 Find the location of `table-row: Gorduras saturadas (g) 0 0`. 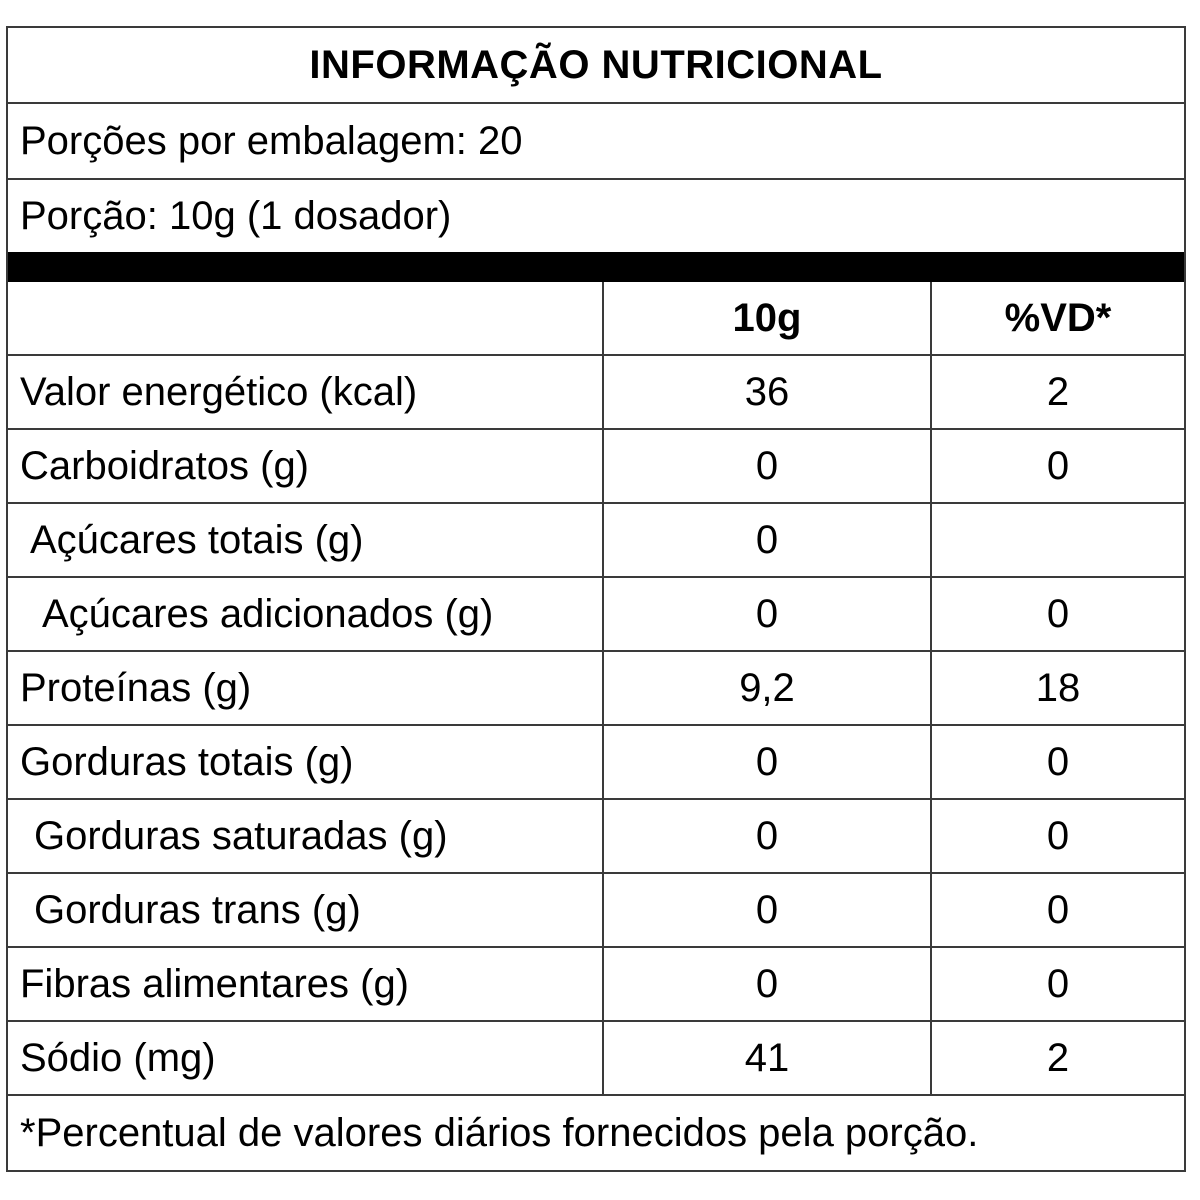

table-row: Gorduras saturadas (g) 0 0 is located at coordinates (596, 837).